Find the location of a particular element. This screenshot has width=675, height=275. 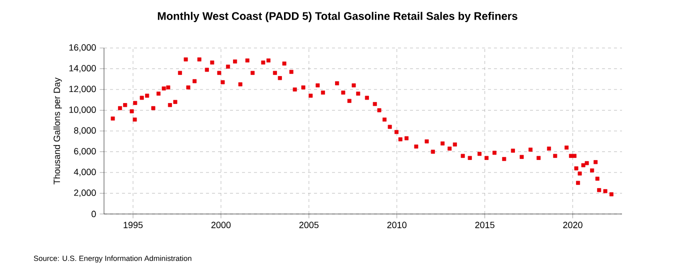

x-tick-label: 1995 is located at coordinates (133, 225).